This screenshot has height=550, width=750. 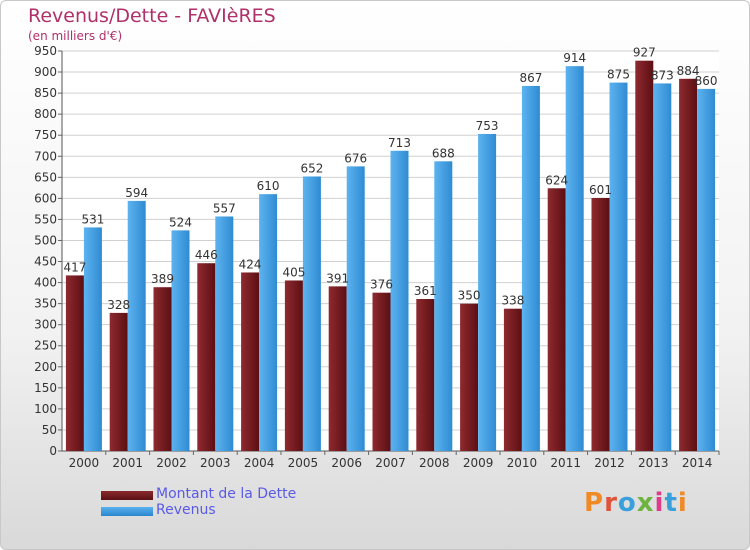 I want to click on x-tick-label: 2006, so click(x=346, y=463).